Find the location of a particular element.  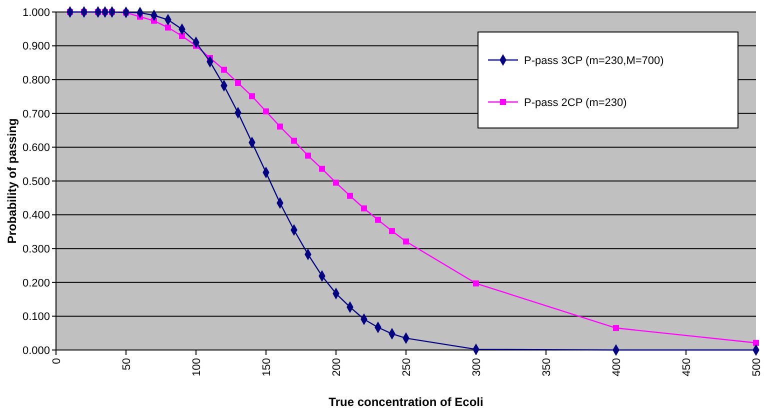

y-tick-label: 0.800 is located at coordinates (36, 80).